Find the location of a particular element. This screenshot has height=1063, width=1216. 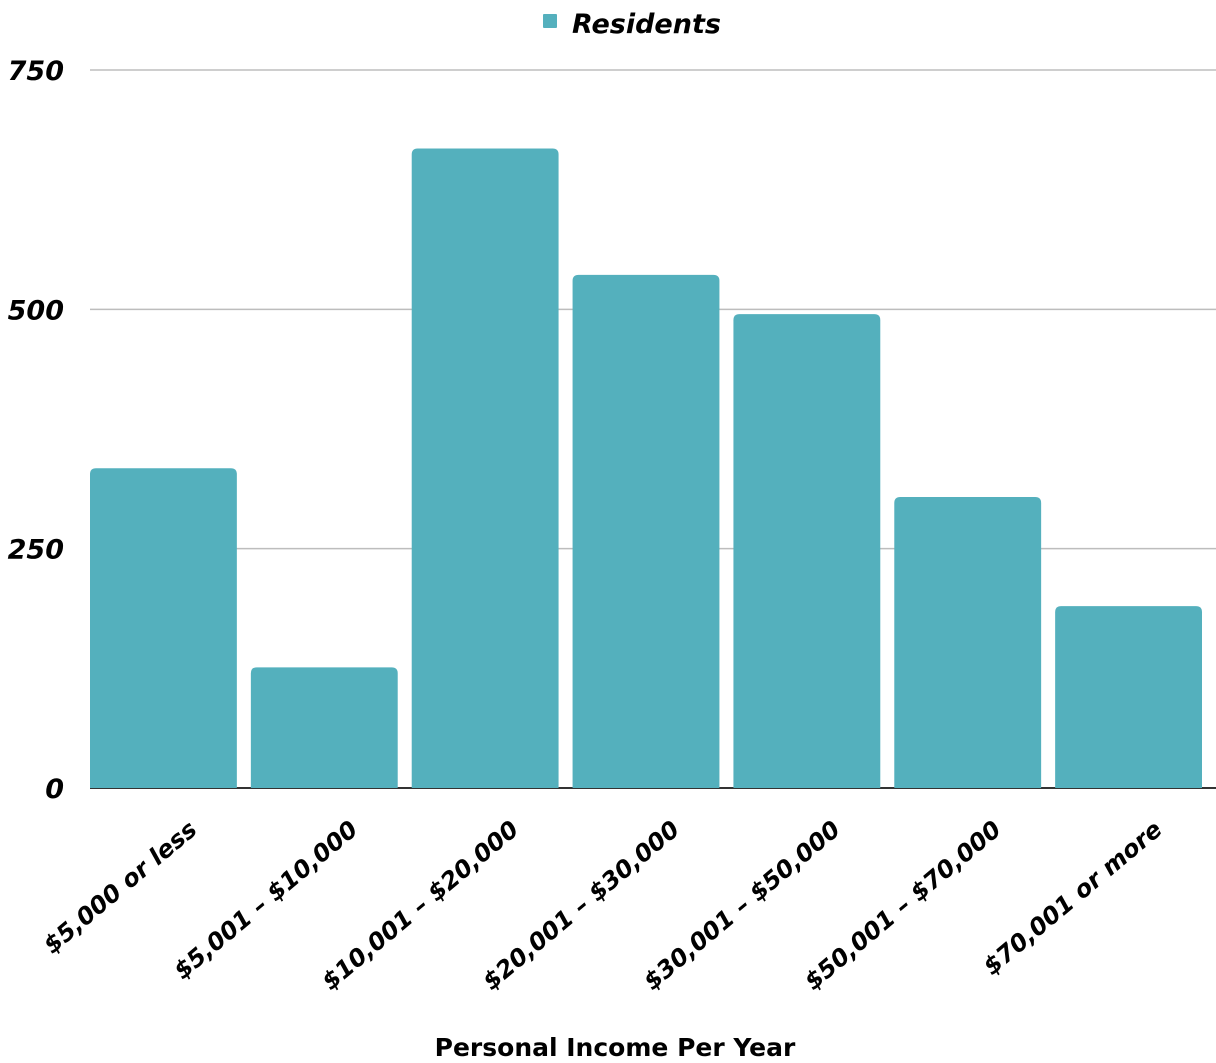

x-axis-title: Personal Income Per Year is located at coordinates (615, 1047).